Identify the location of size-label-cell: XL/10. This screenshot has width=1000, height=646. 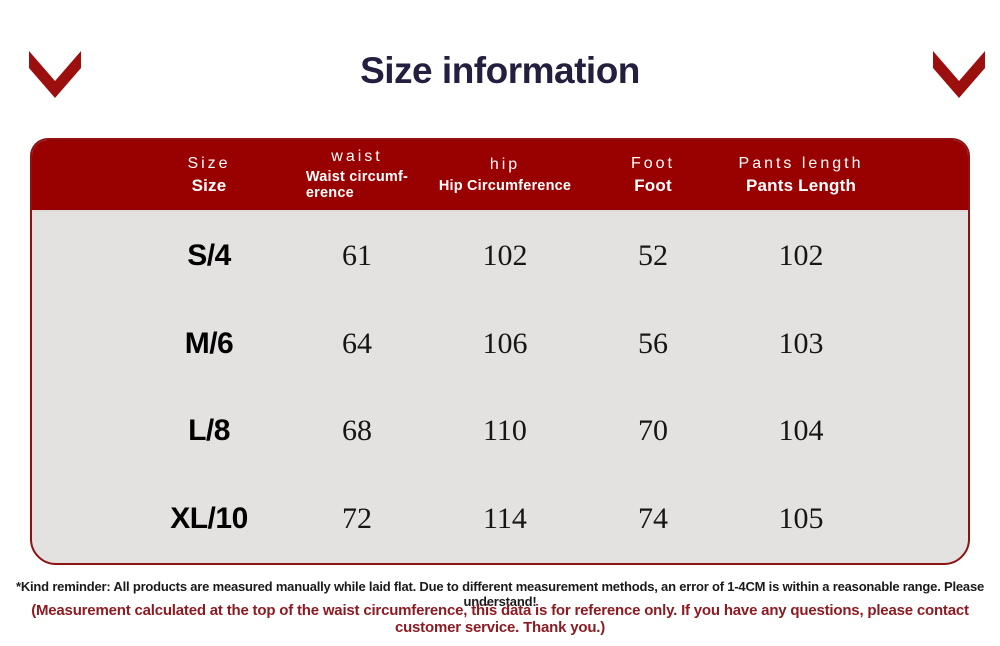
(209, 519).